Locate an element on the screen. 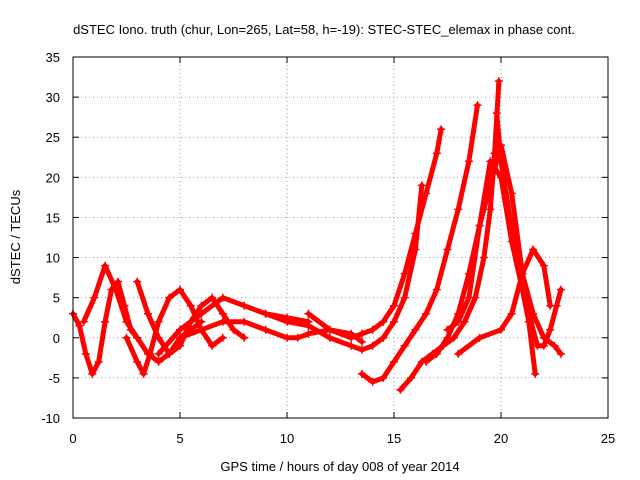 The height and width of the screenshot is (480, 640). x-tick-label: 15 is located at coordinates (394, 438).